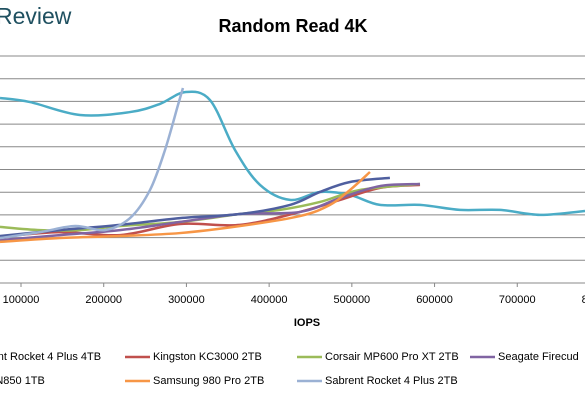 Image resolution: width=585 pixels, height=401 pixels. What do you see at coordinates (307, 323) in the screenshot?
I see `x-axis-label: IOPS` at bounding box center [307, 323].